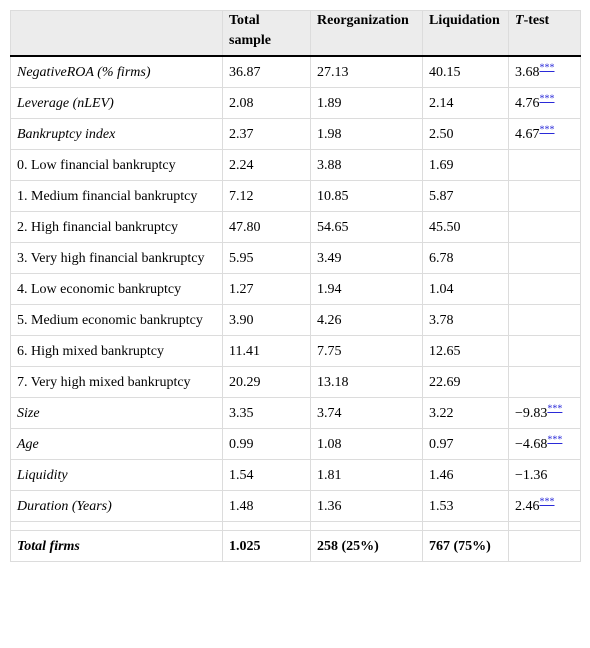 The height and width of the screenshot is (648, 590). What do you see at coordinates (465, 382) in the screenshot?
I see `value-cell: 22.69` at bounding box center [465, 382].